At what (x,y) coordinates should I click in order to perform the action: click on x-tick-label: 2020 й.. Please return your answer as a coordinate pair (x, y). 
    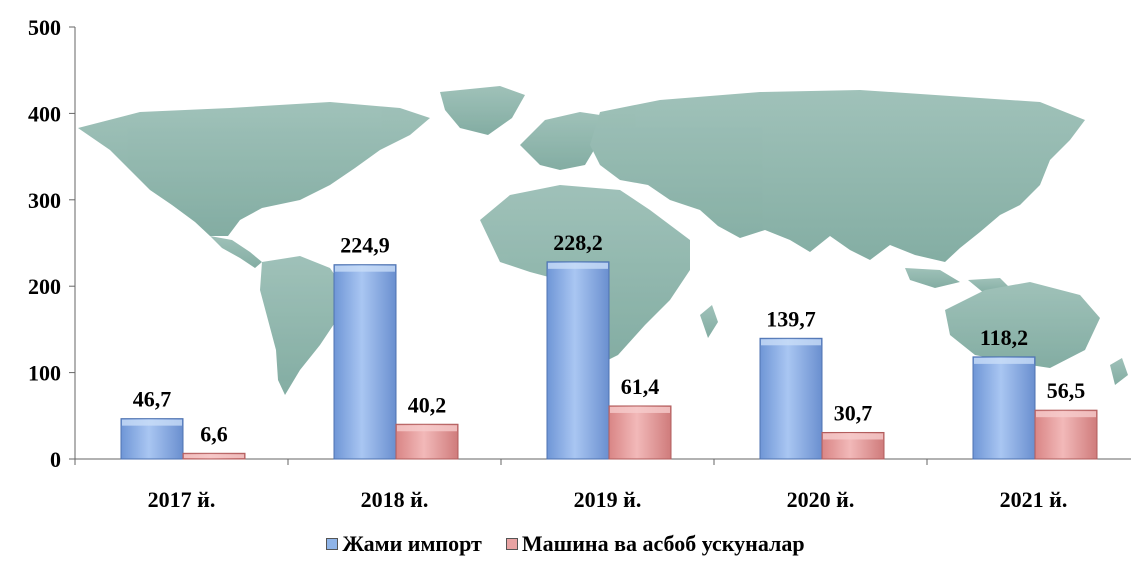
    Looking at the image, I should click on (821, 499).